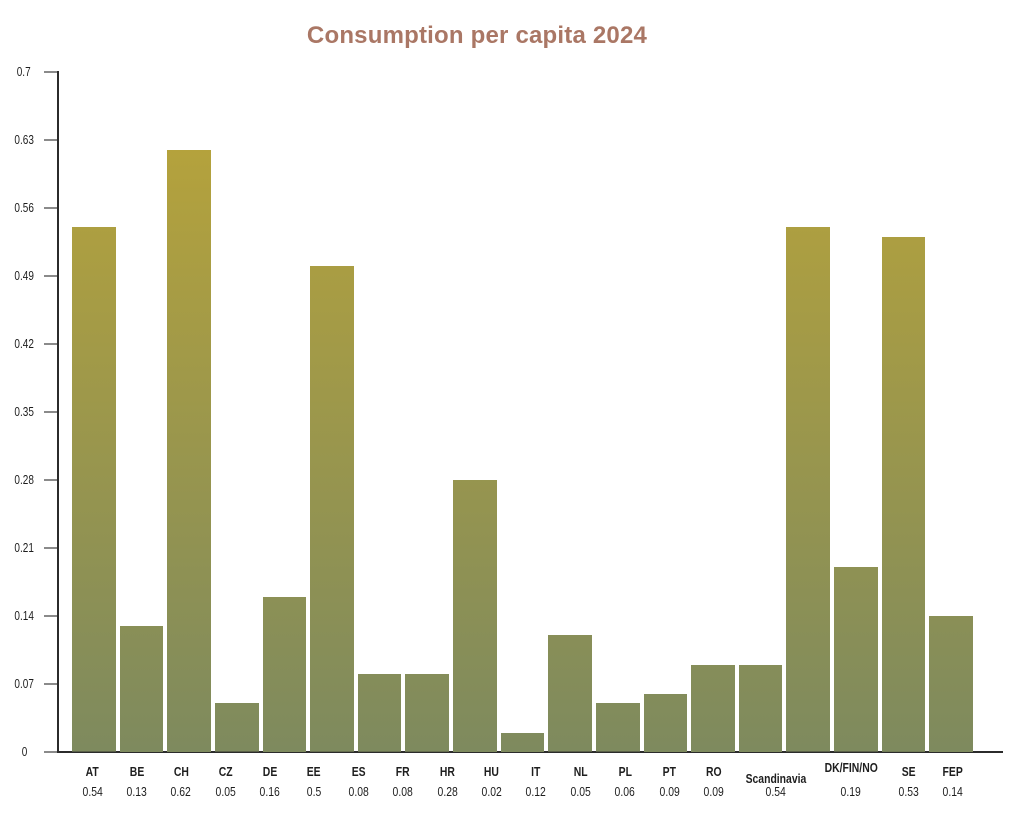  What do you see at coordinates (617, 727) in the screenshot?
I see `bar-nl` at bounding box center [617, 727].